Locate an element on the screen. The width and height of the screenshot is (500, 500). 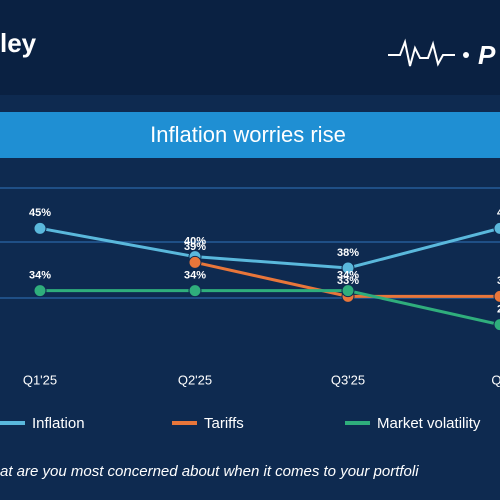
chart-title: Inflation worries rise is located at coordinates (248, 134).